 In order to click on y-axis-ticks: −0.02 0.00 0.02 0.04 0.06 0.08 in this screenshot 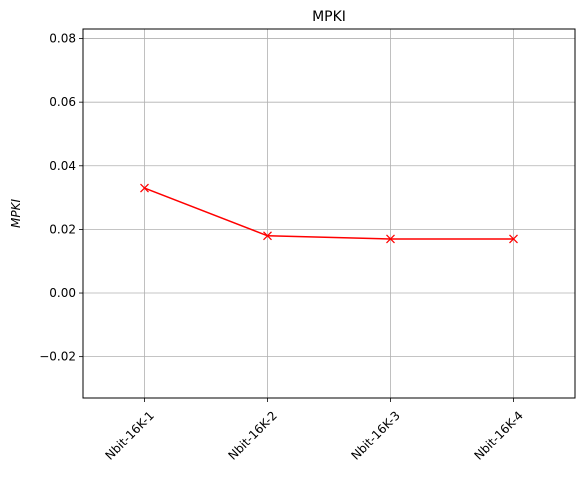, I will do `click(61, 198)`.